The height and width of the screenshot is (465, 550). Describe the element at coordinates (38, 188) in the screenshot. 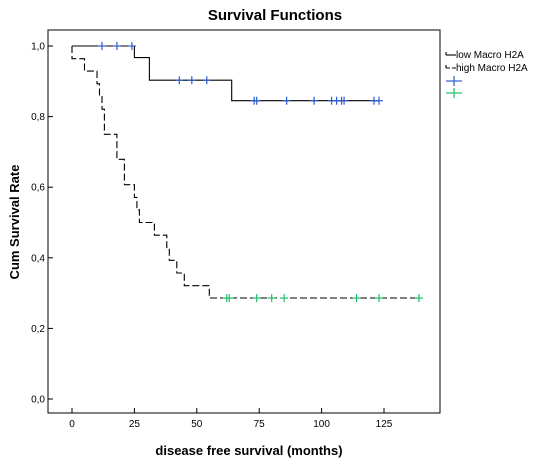

I see `y-tick-label: 0,6` at that location.